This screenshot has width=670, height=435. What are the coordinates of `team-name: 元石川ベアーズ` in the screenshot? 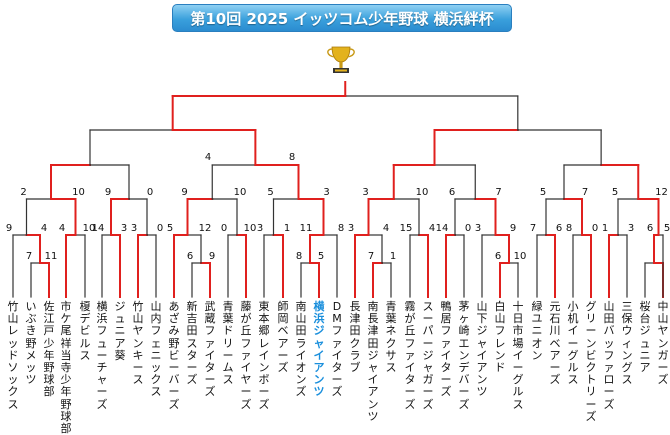 It's located at (555, 343).